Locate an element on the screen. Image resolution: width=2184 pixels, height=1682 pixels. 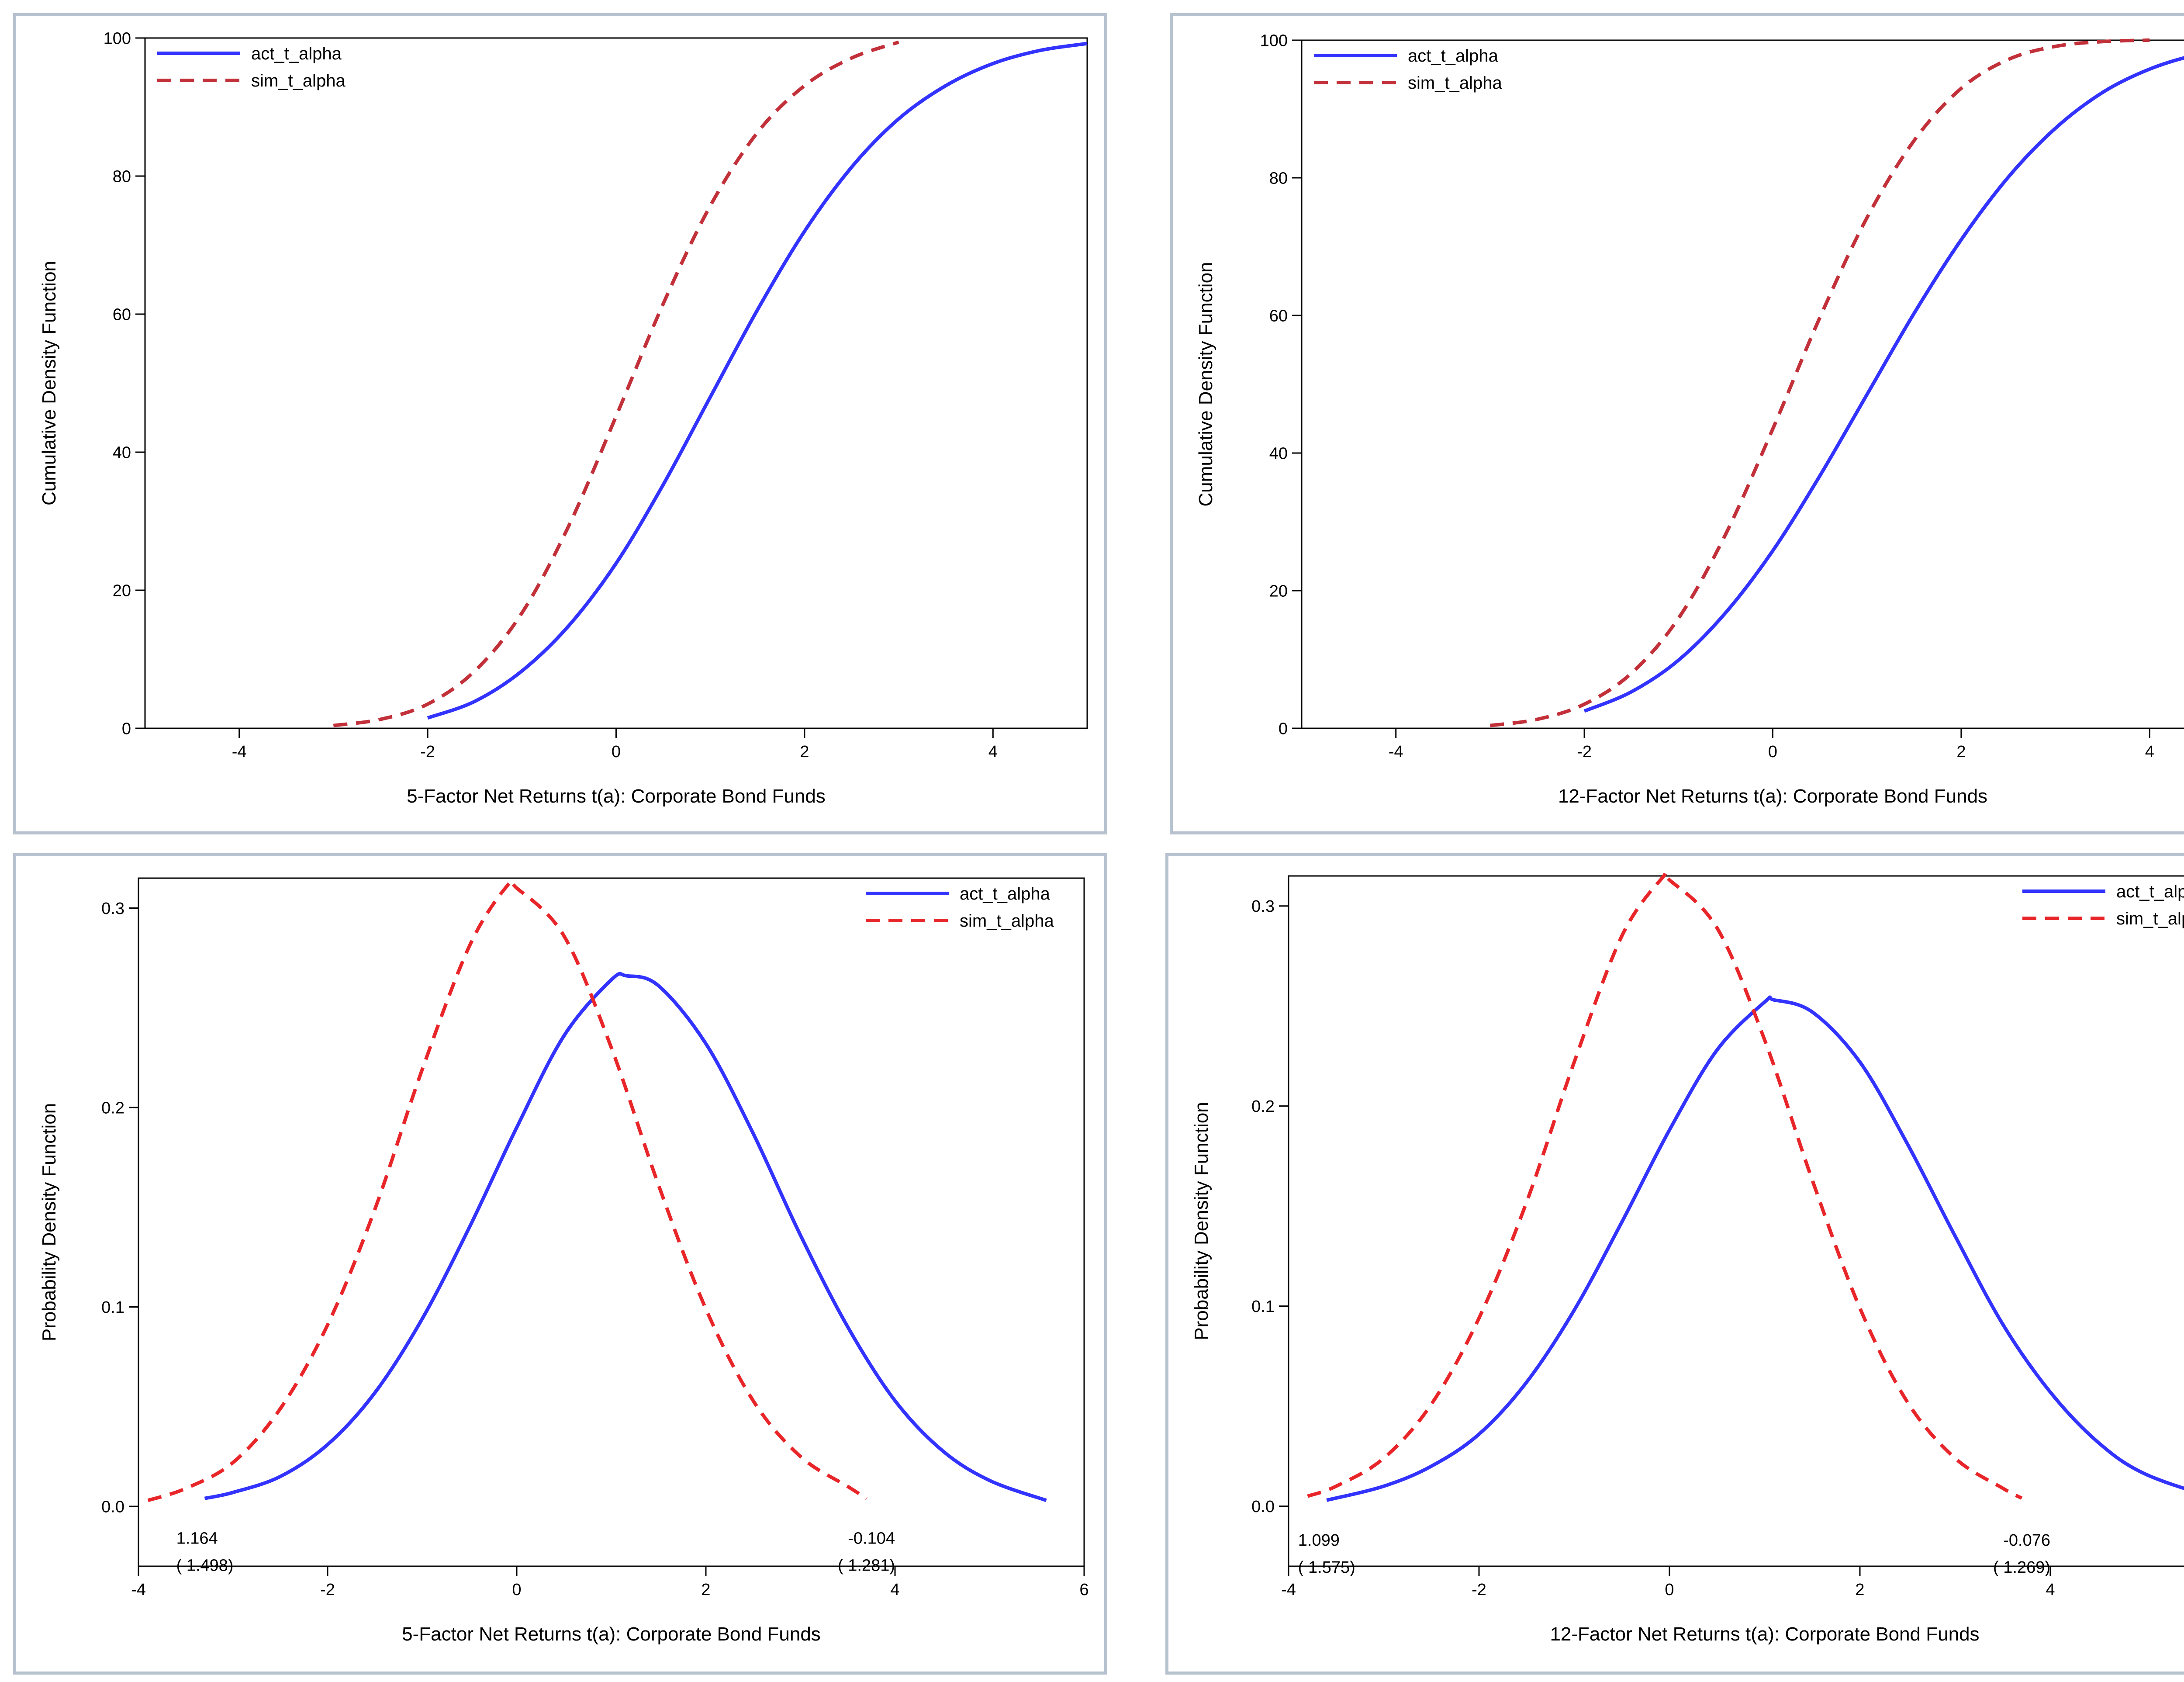
annotation-mean: -0.104 is located at coordinates (871, 1539).